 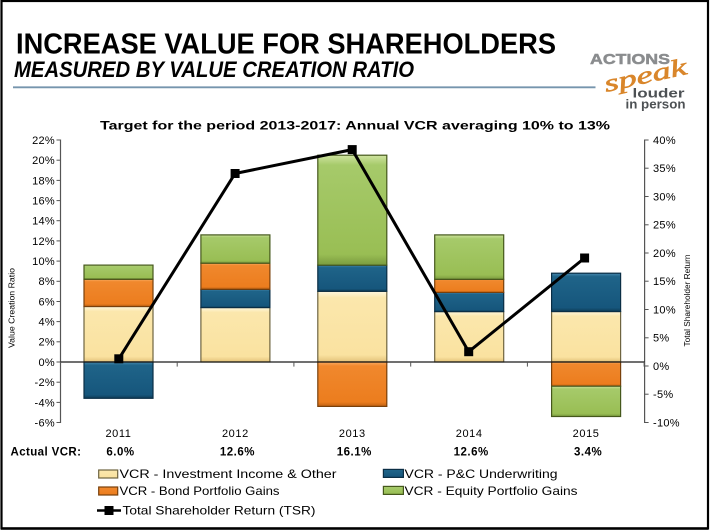 What do you see at coordinates (481, 474) in the screenshot?
I see `svg-text: VCR - P&C Underwriting` at bounding box center [481, 474].